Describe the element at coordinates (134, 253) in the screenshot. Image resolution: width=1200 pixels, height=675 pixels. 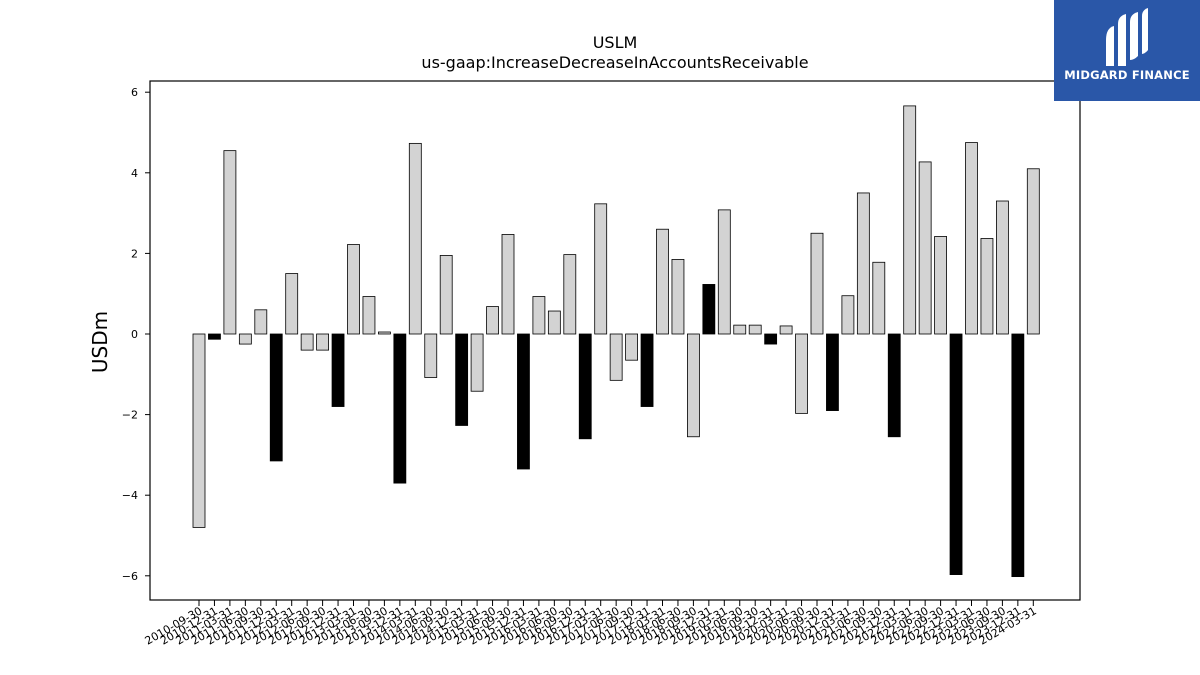
I see `y-tick-label: 2` at that location.